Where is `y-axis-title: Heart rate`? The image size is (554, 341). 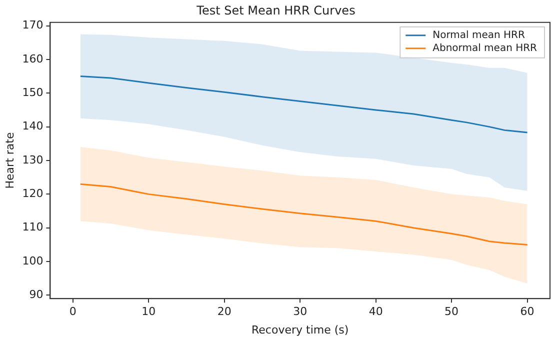
y-axis-title: Heart rate is located at coordinates (9, 160).